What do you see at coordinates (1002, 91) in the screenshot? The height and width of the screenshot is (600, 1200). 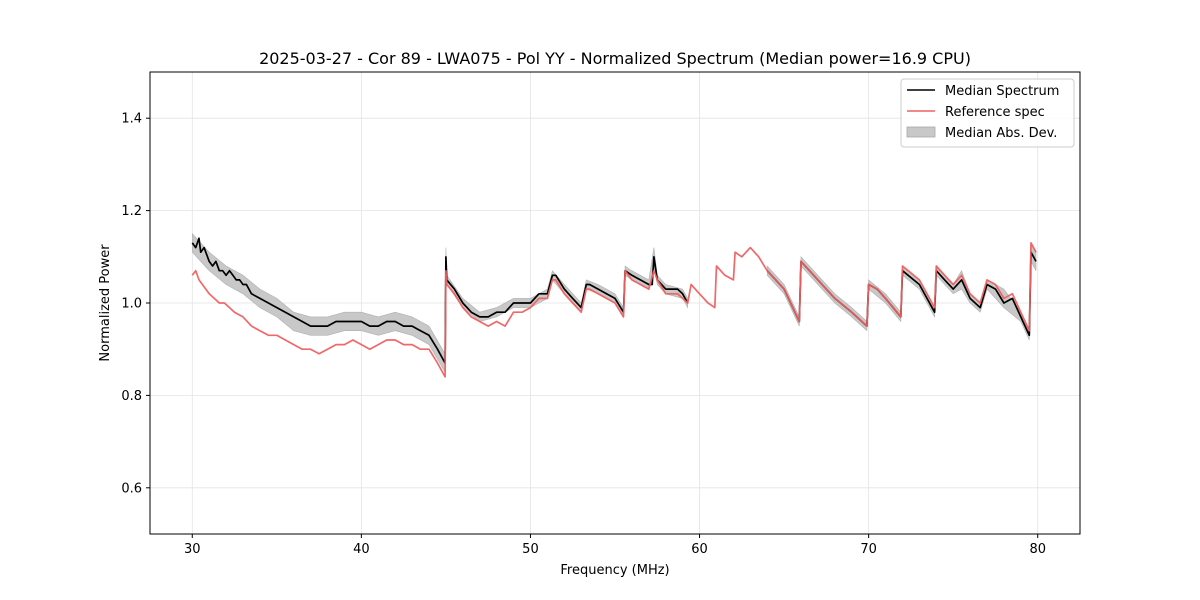 I see `legend-label-median: Median Spectrum` at bounding box center [1002, 91].